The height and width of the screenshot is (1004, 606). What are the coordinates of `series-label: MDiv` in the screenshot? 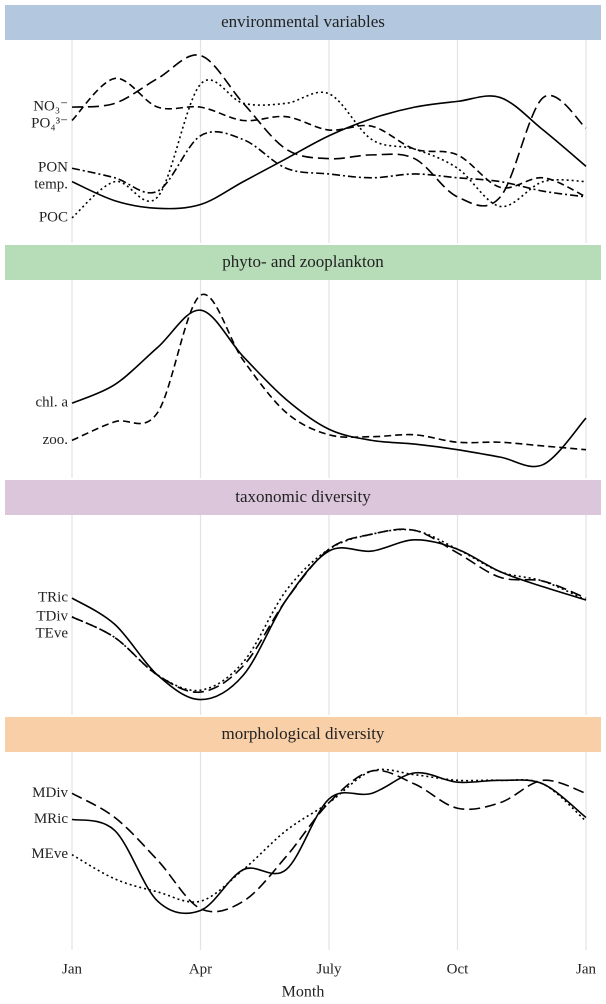 It's located at (50, 793).